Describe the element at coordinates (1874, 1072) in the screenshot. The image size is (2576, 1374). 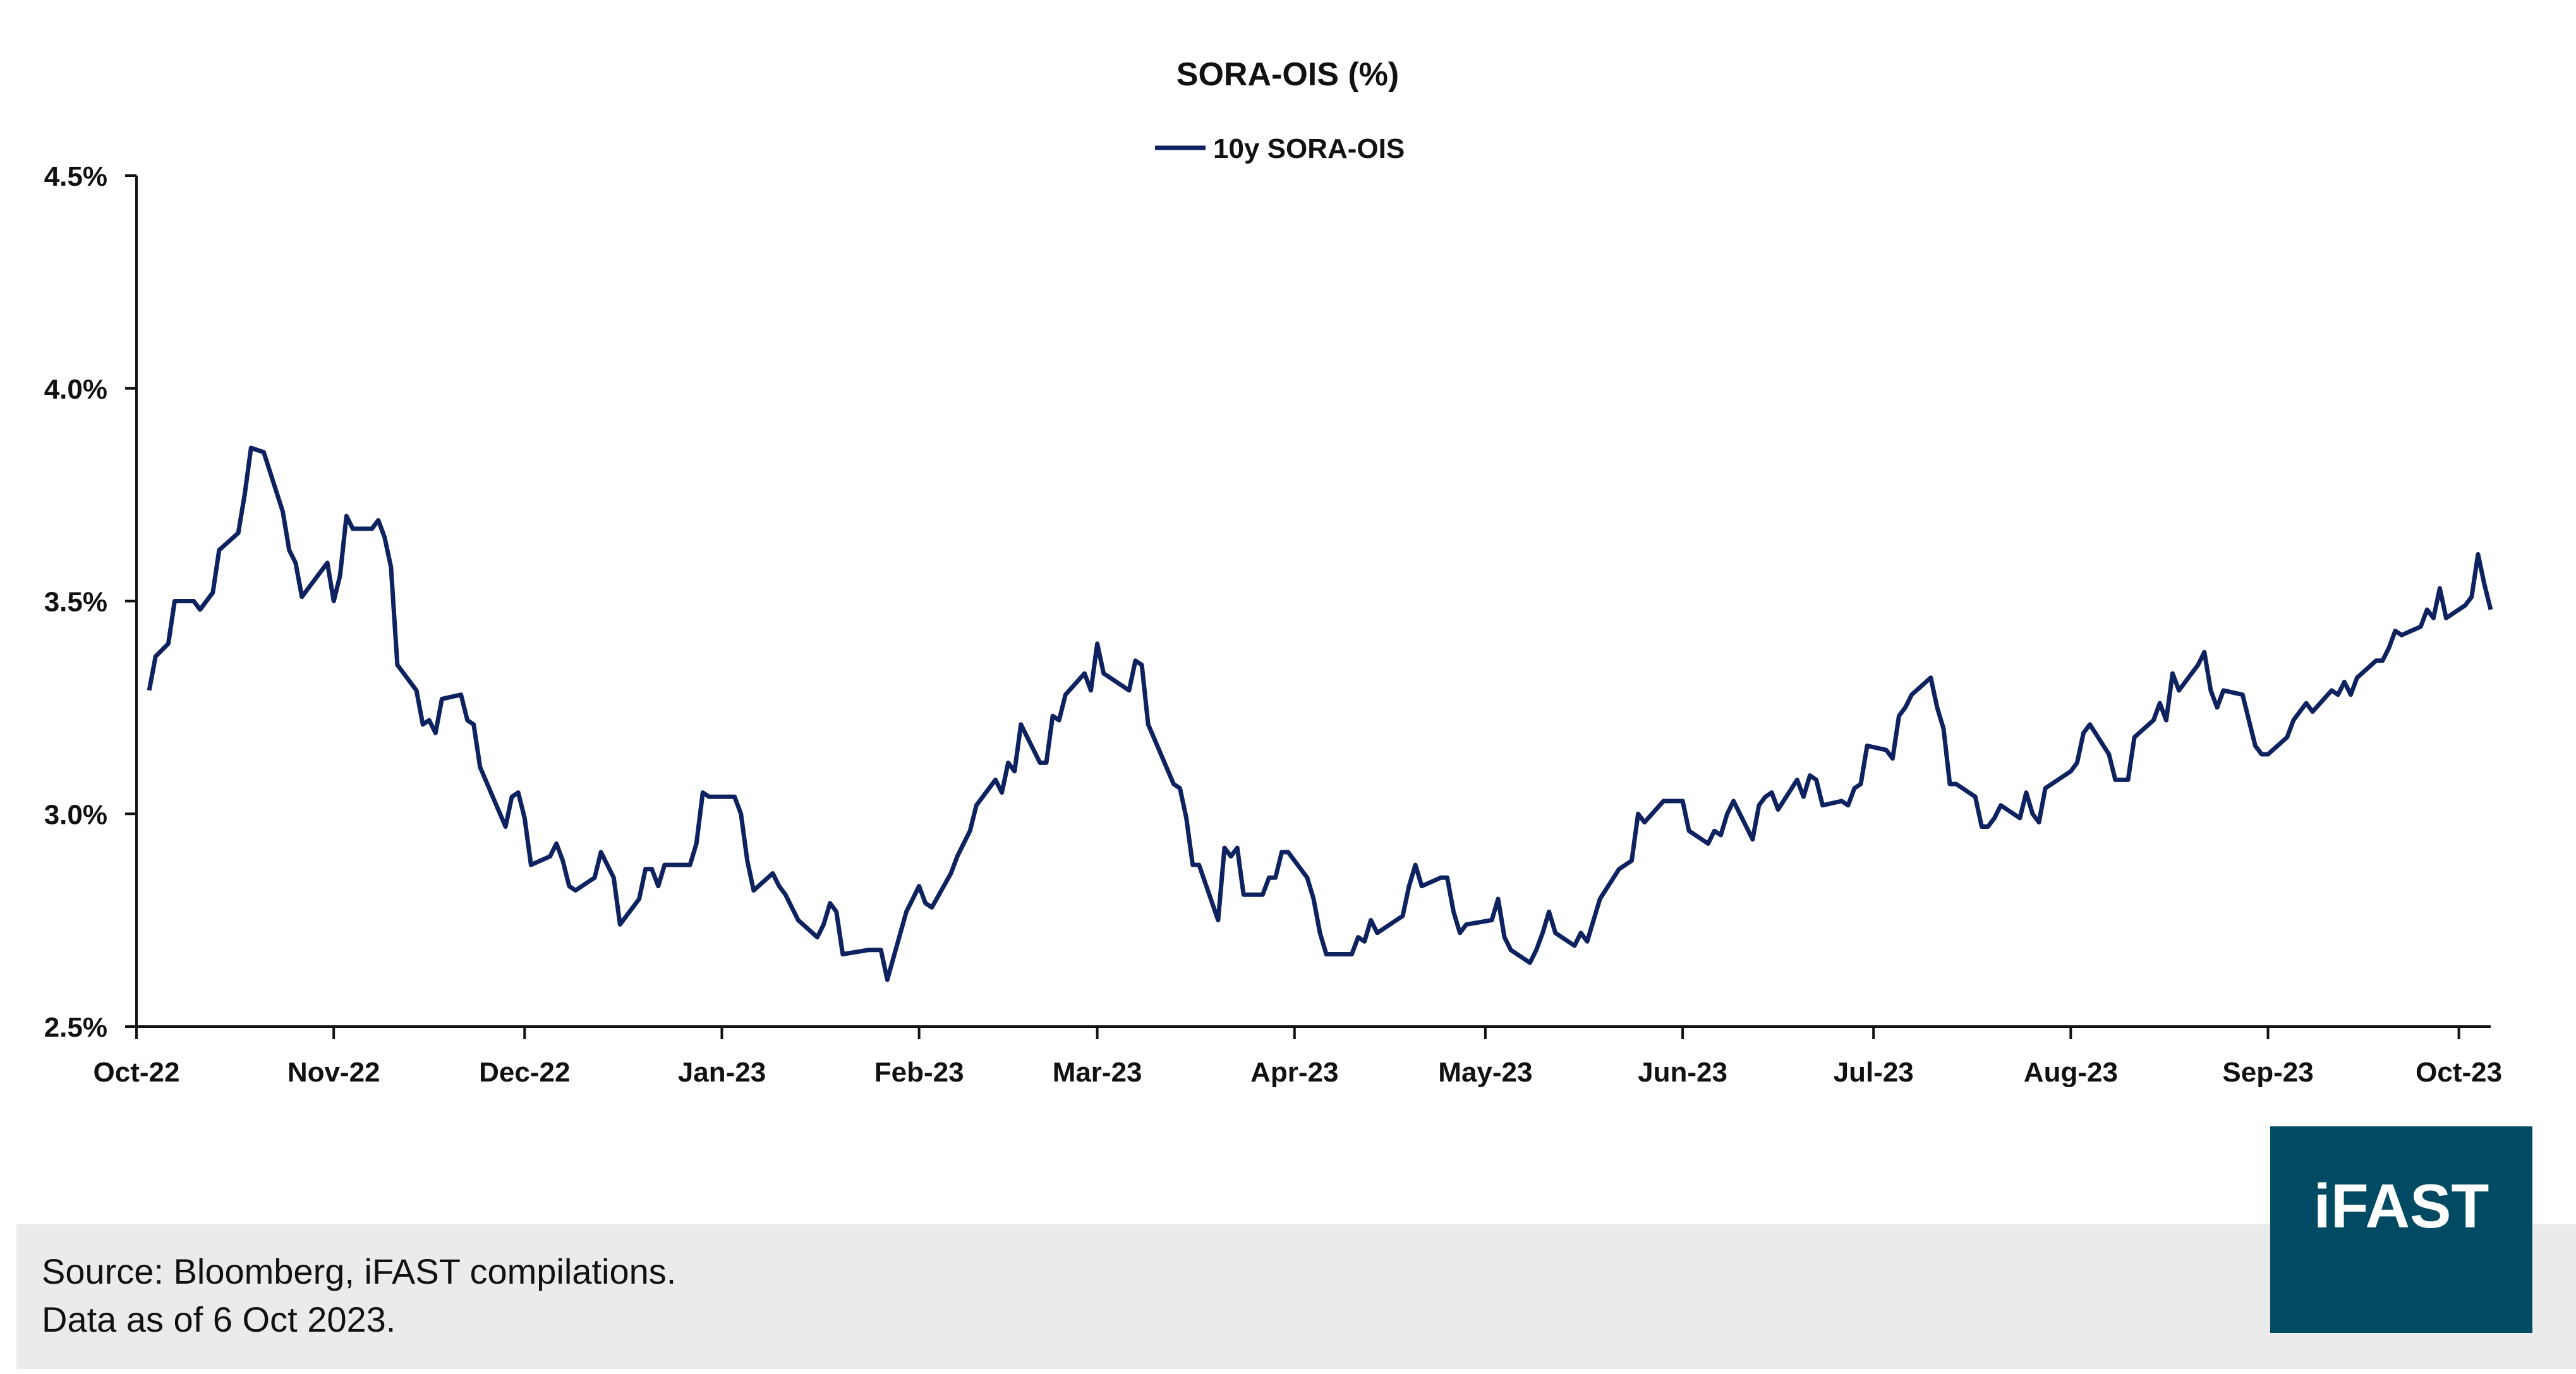
I see `x-tick-label: Jul-23` at that location.